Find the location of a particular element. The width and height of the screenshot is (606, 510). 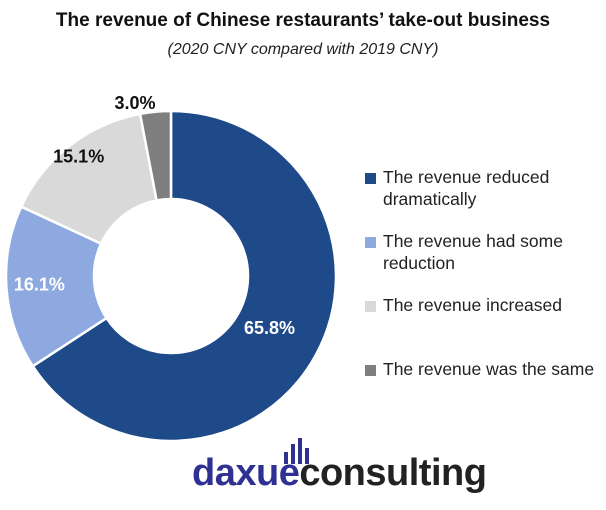

legend-label: The revenue increased is located at coordinates (472, 305).